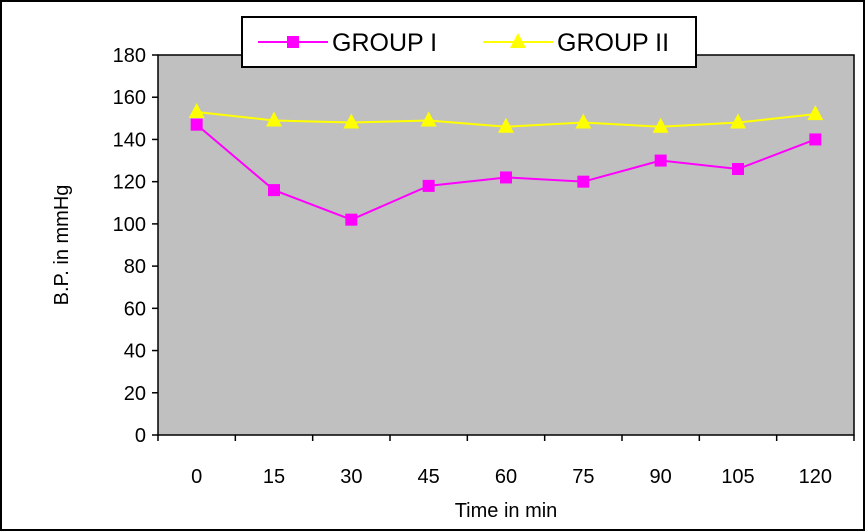 The width and height of the screenshot is (865, 531). I want to click on x-axis-title: Time in min, so click(506, 511).